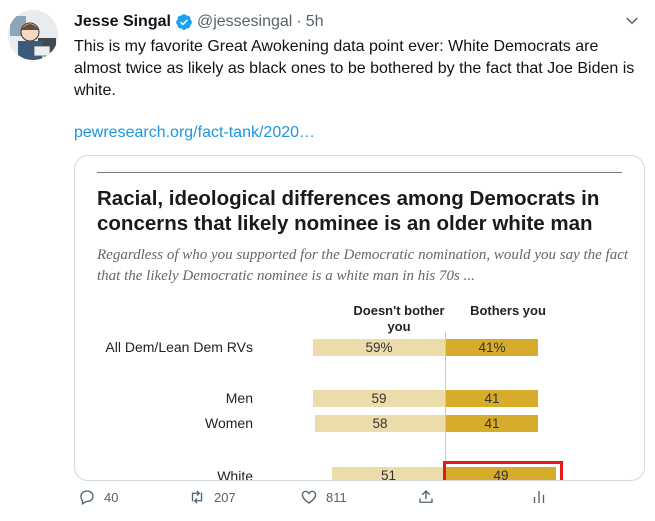  What do you see at coordinates (225, 497) in the screenshot?
I see `retweet-count: 207` at bounding box center [225, 497].